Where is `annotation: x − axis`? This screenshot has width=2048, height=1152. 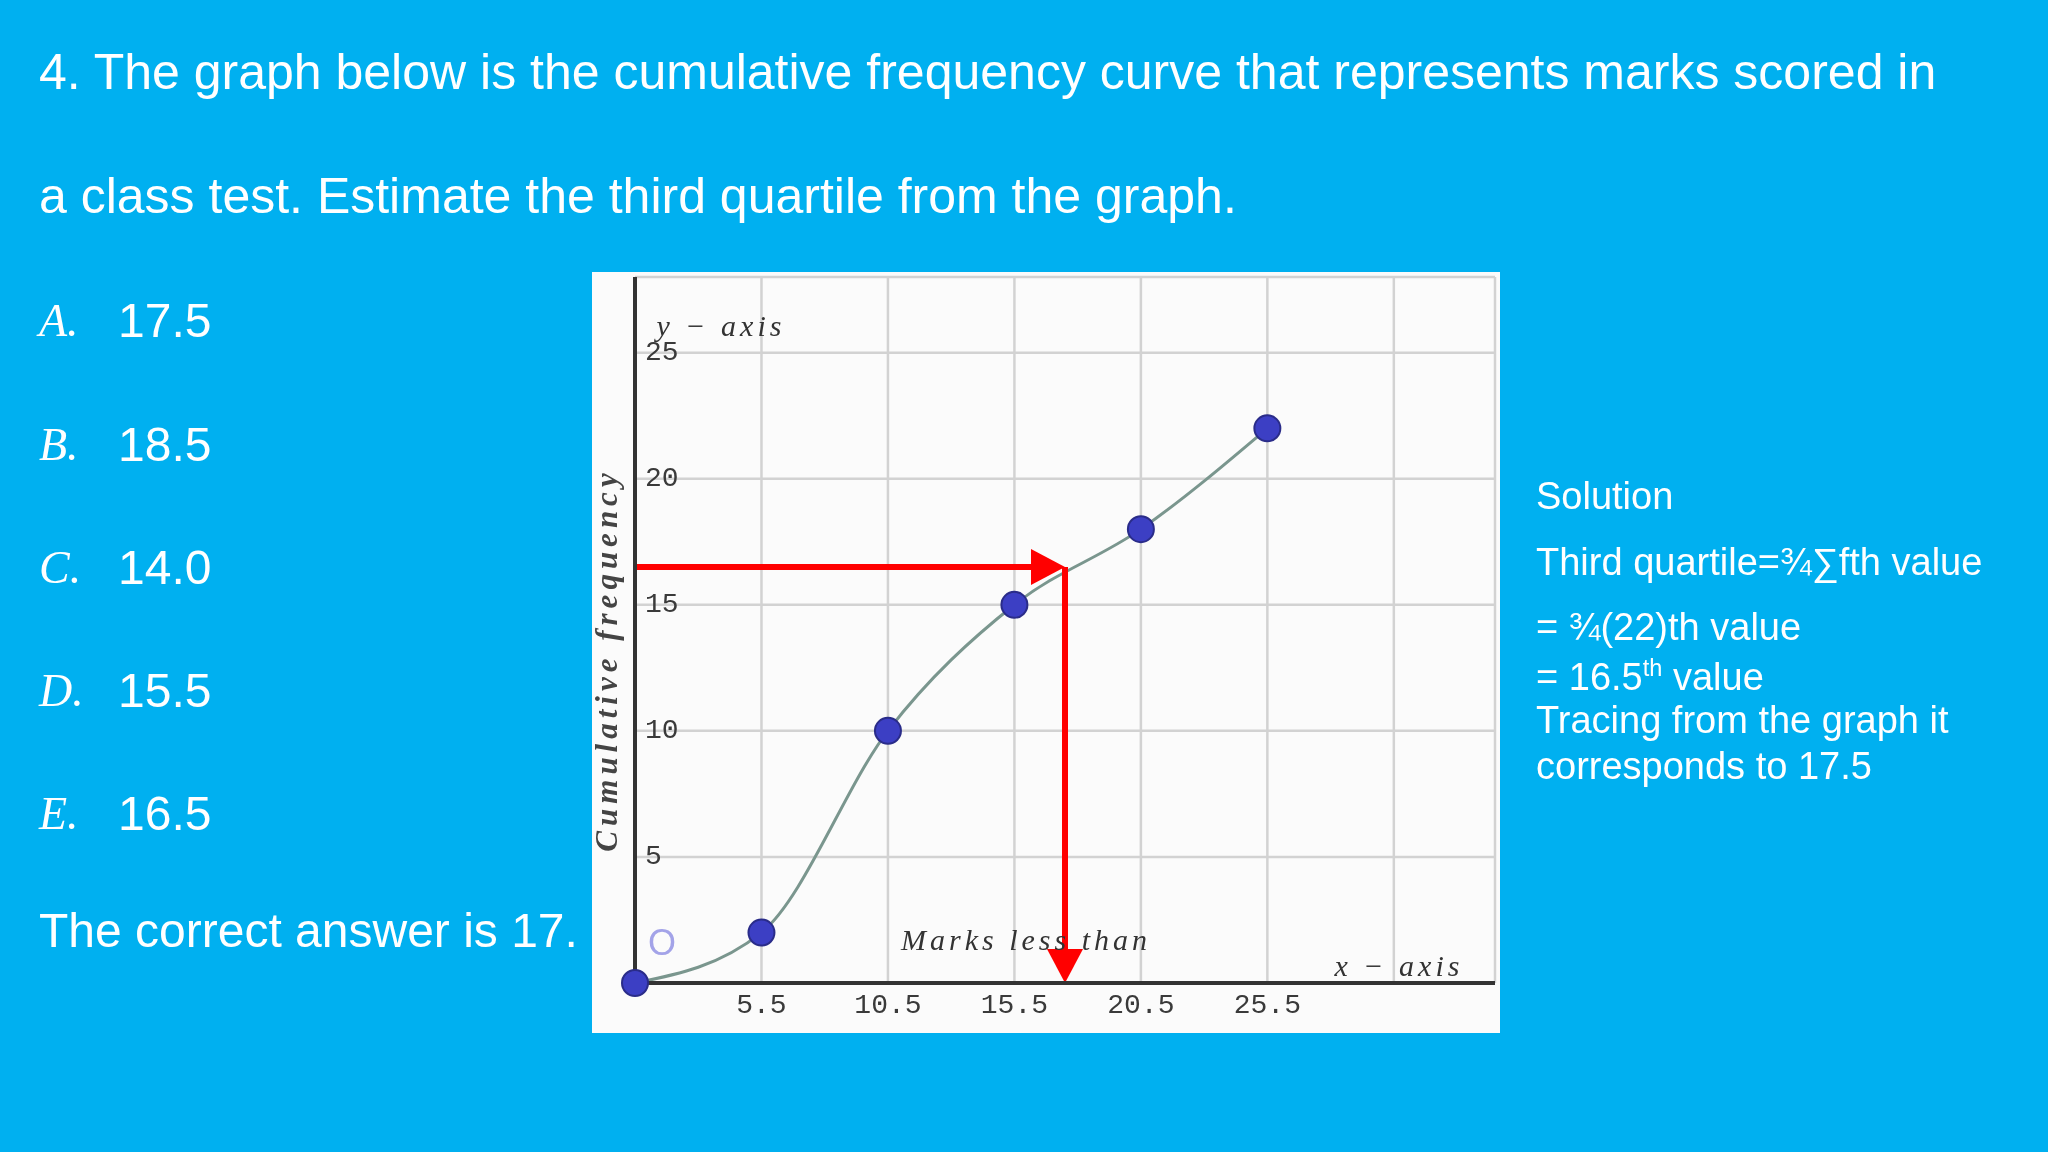
annotation: x − axis is located at coordinates (1399, 966).